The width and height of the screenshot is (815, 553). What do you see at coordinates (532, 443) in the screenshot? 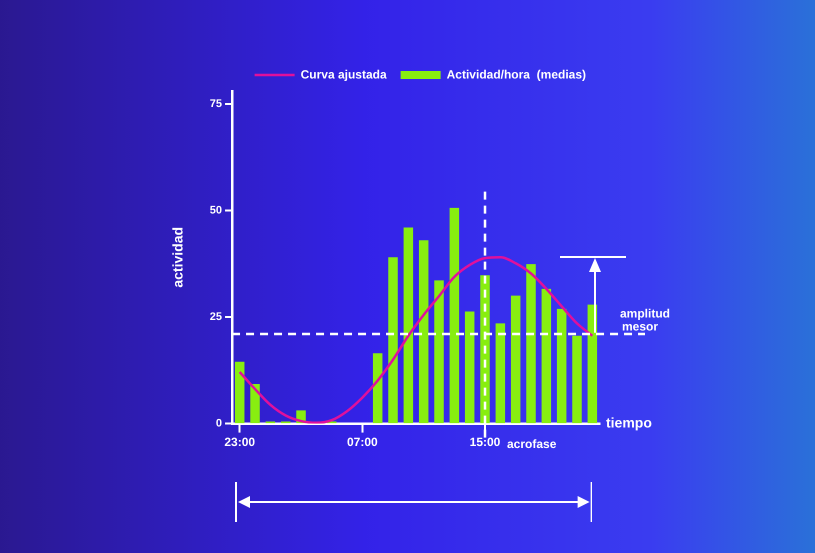
I see `ref-line-label: acrofase` at bounding box center [532, 443].